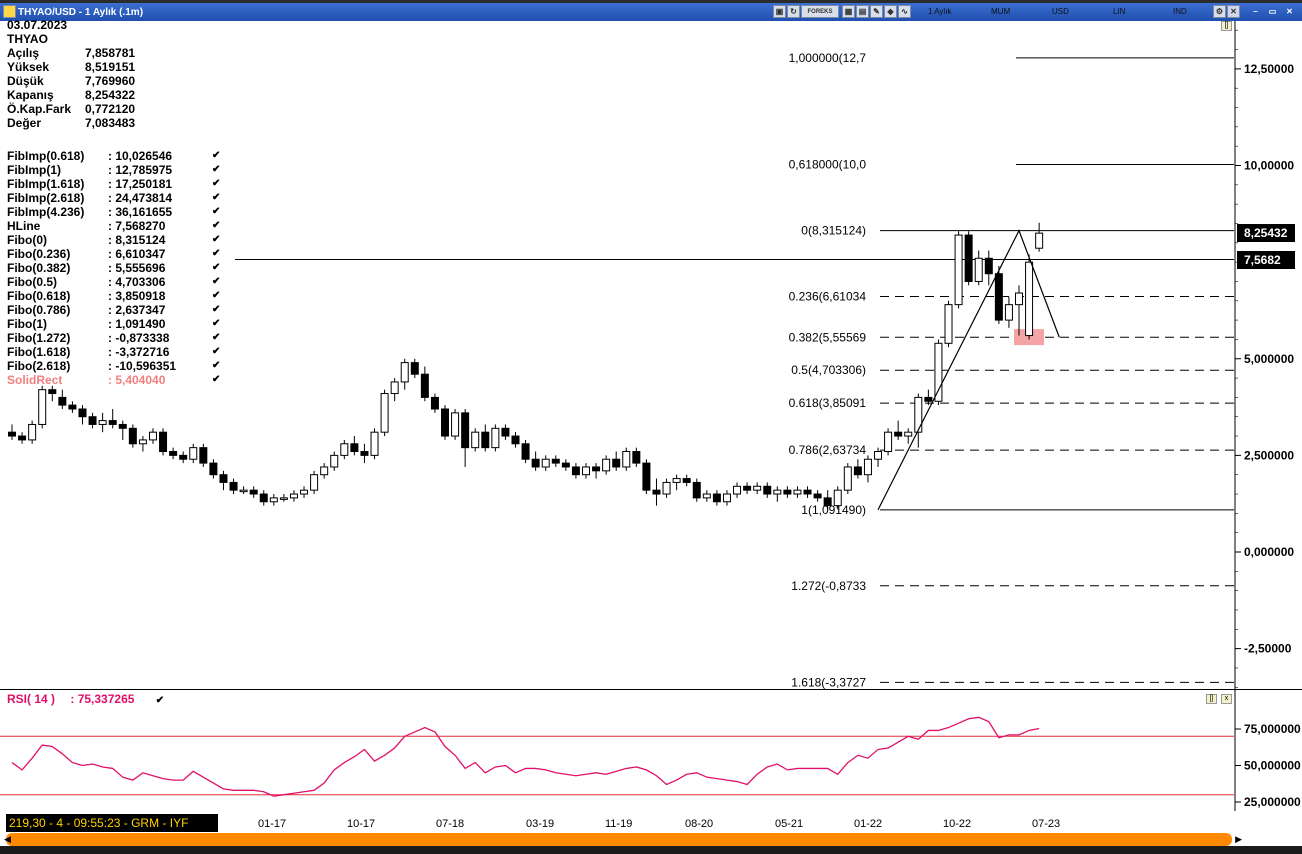 This screenshot has height=854, width=1302. What do you see at coordinates (1211, 699) in the screenshot?
I see `rsi-options-icon: []` at bounding box center [1211, 699].